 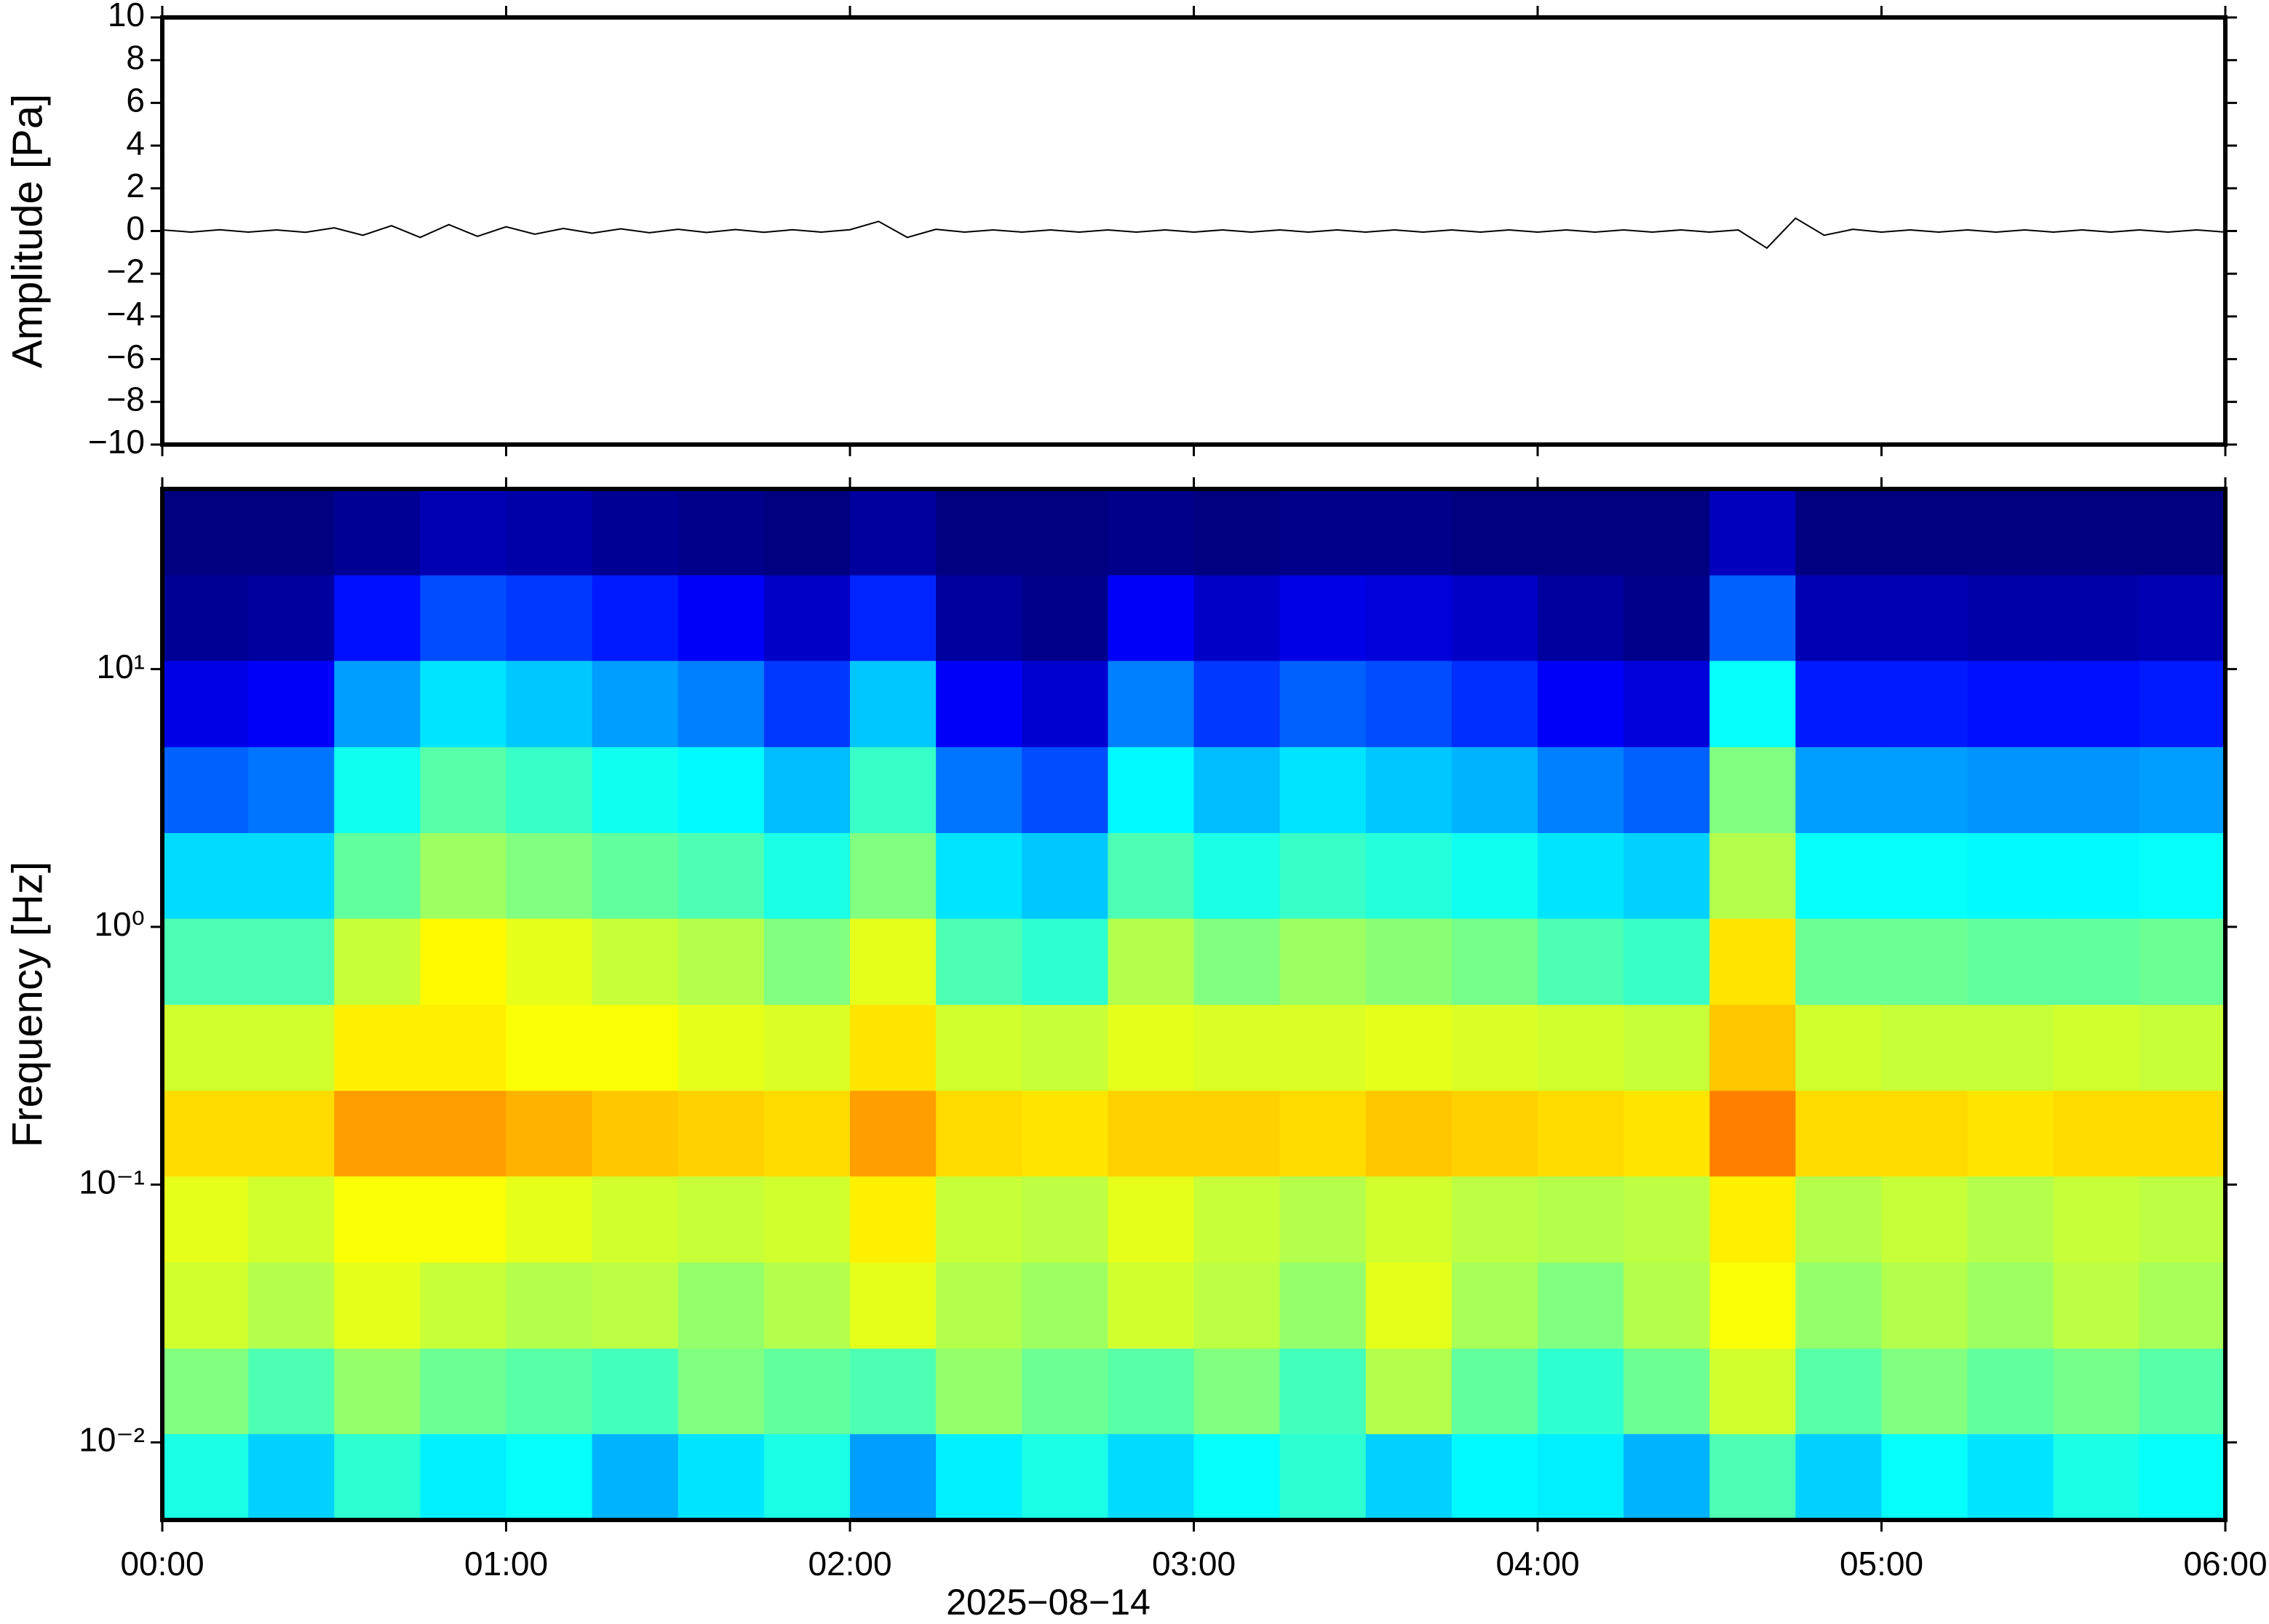 What do you see at coordinates (28, 1004) in the screenshot?
I see `y-axis-title: Frequency [Hz]` at bounding box center [28, 1004].